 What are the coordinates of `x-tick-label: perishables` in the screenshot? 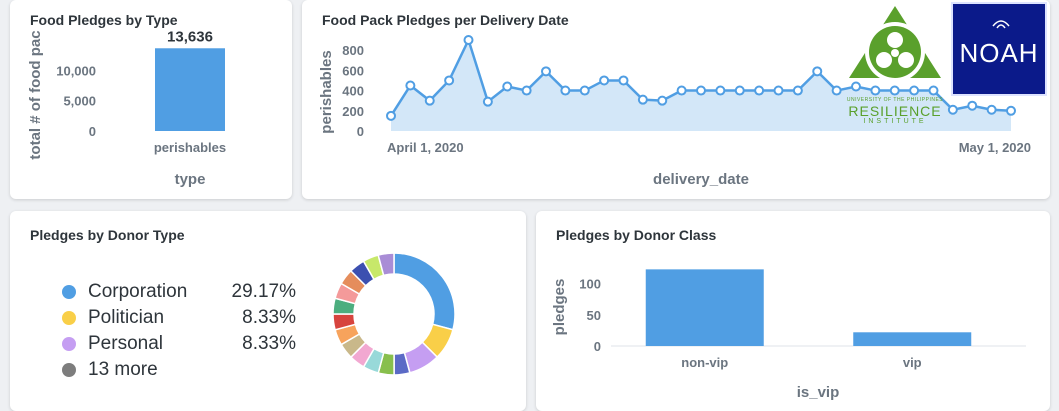 It's located at (190, 147).